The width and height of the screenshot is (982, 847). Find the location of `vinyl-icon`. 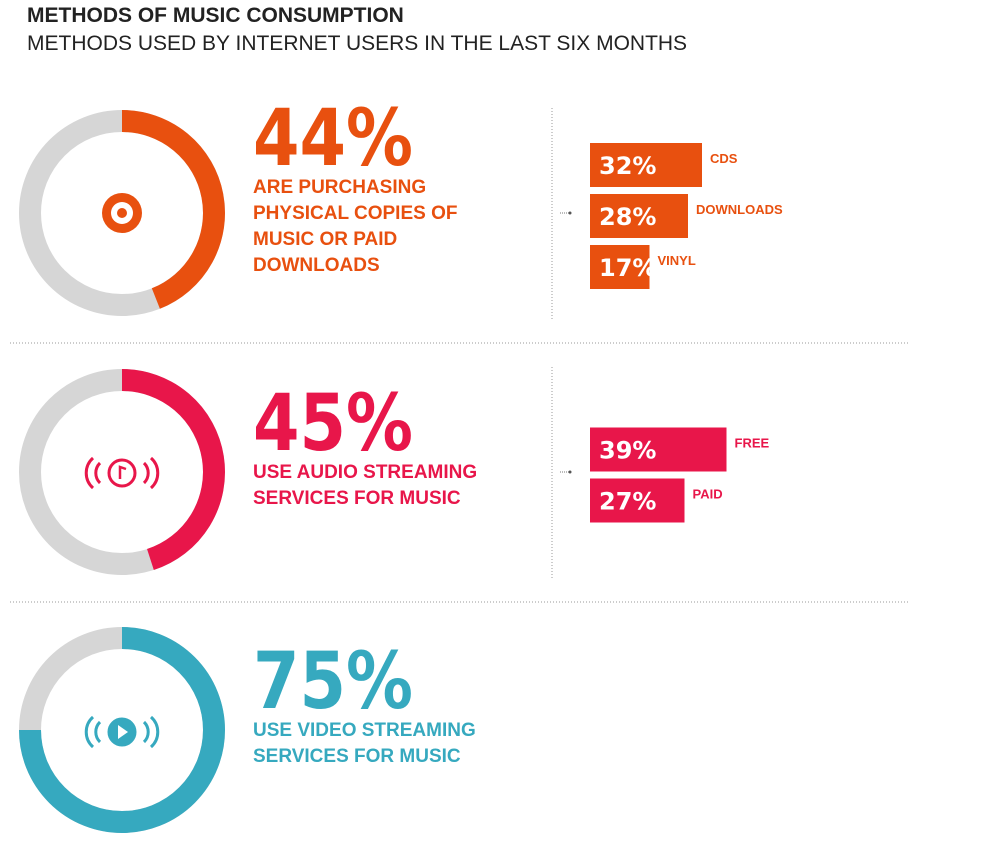

vinyl-icon is located at coordinates (122, 213).